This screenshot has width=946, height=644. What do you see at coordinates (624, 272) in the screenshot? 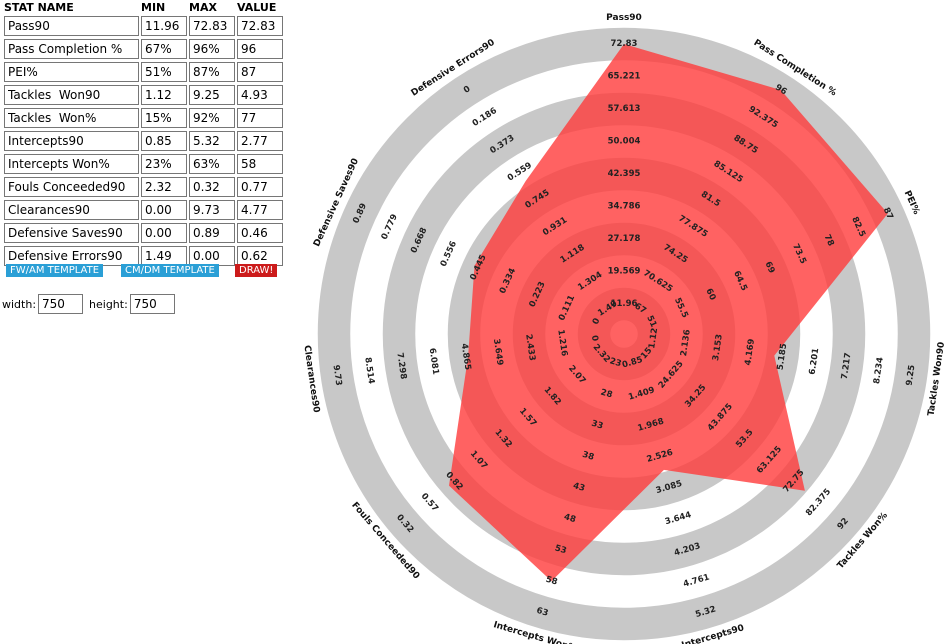
I see `radar-tick-label: 19.569` at bounding box center [624, 272].